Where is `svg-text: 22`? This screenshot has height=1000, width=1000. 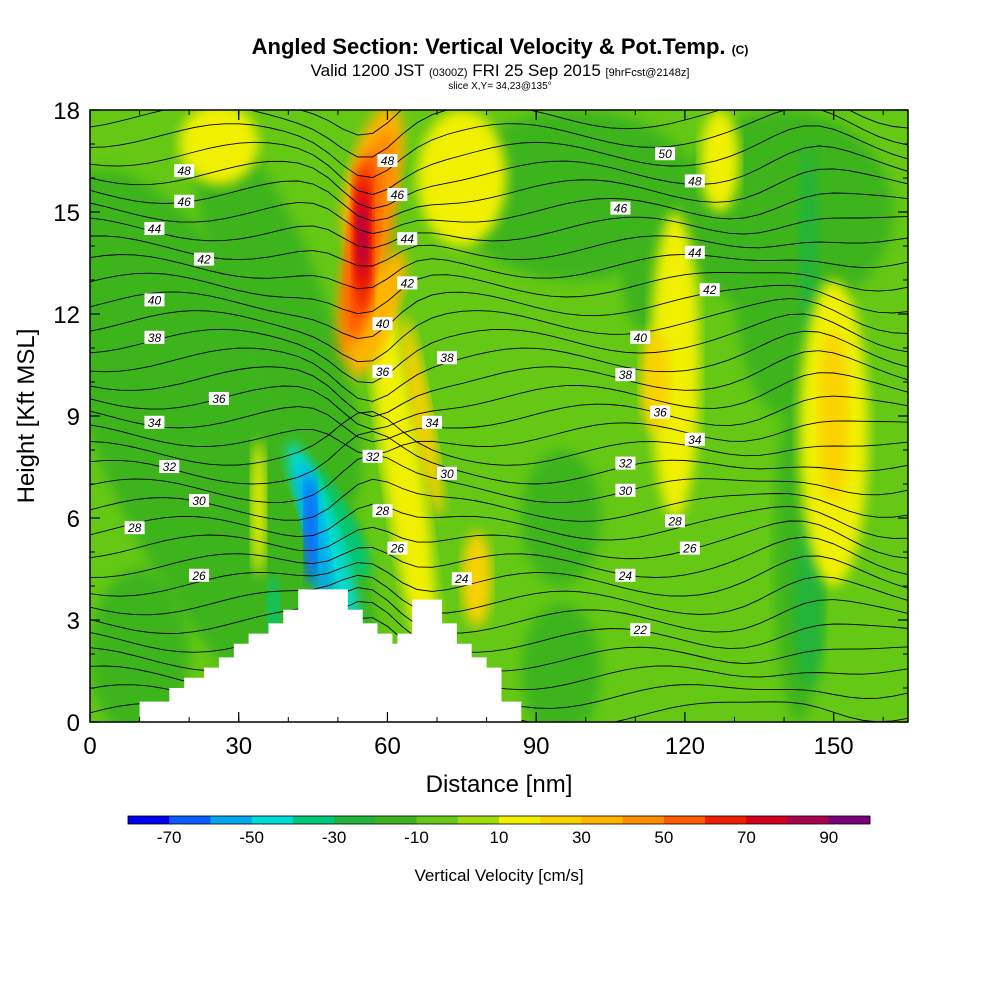 svg-text: 22 is located at coordinates (640, 630).